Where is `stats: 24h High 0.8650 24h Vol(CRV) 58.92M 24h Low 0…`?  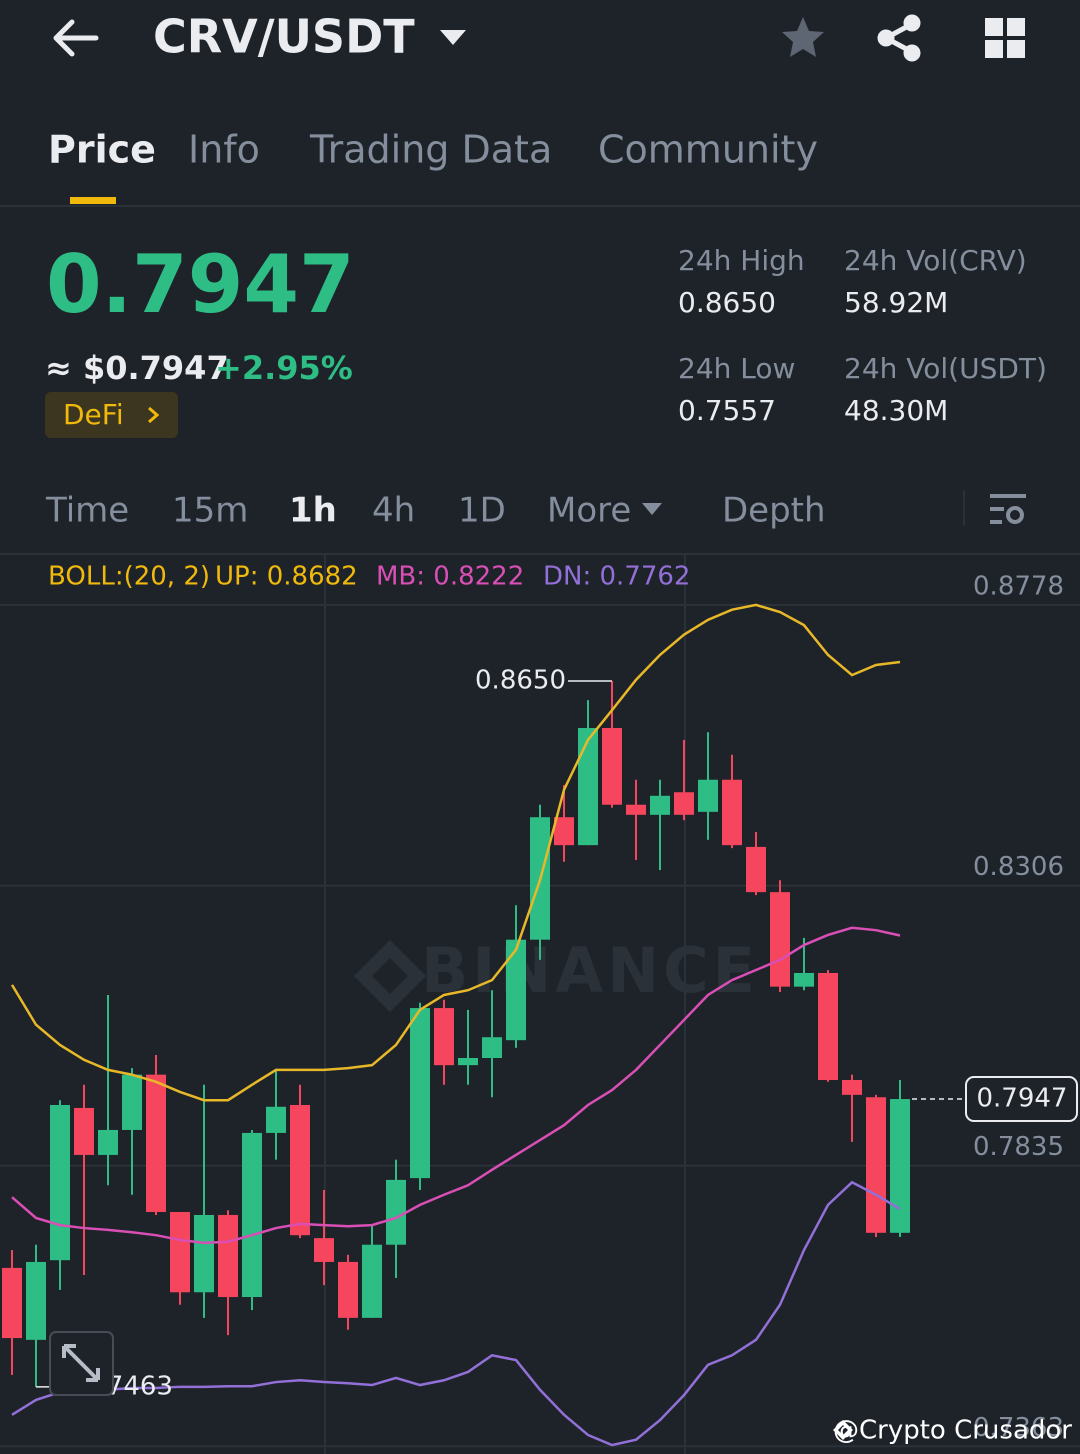
stats: 24h High 0.8650 24h Vol(CRV) 58.92M 24h Low 0… is located at coordinates (862, 335).